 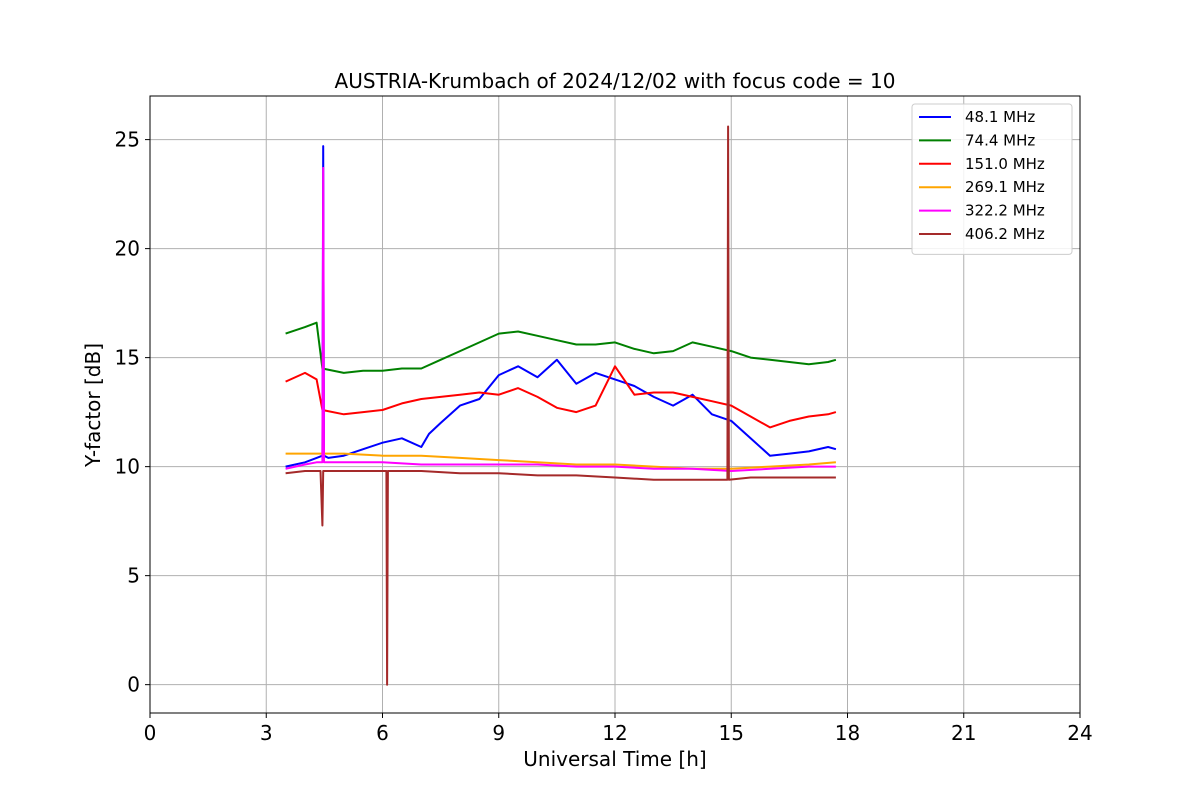 I want to click on x-axis-ticks: 0 3 6 9 12 15 18 21 24, so click(x=618, y=729).